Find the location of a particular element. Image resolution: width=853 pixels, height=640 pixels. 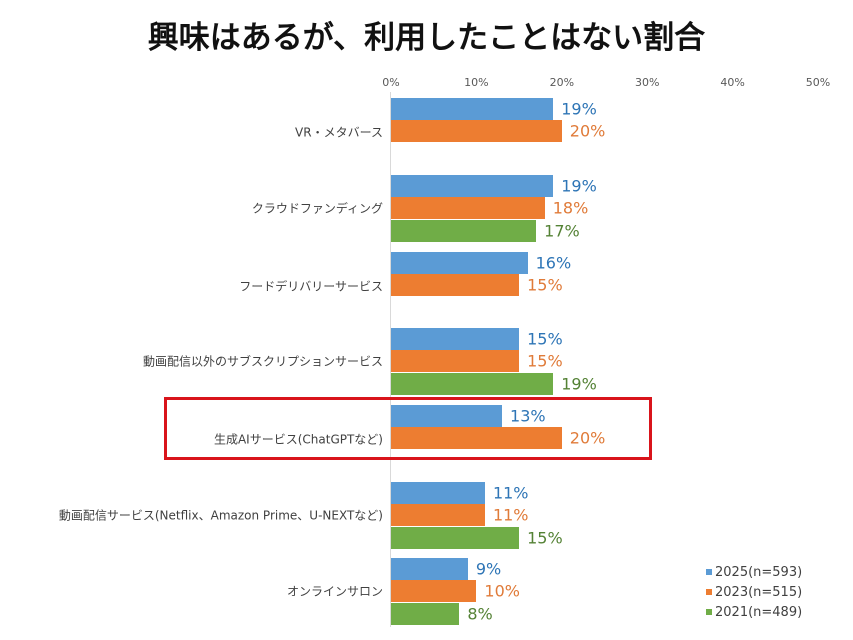

category-label: フードデリバリーサービス is located at coordinates (311, 286).